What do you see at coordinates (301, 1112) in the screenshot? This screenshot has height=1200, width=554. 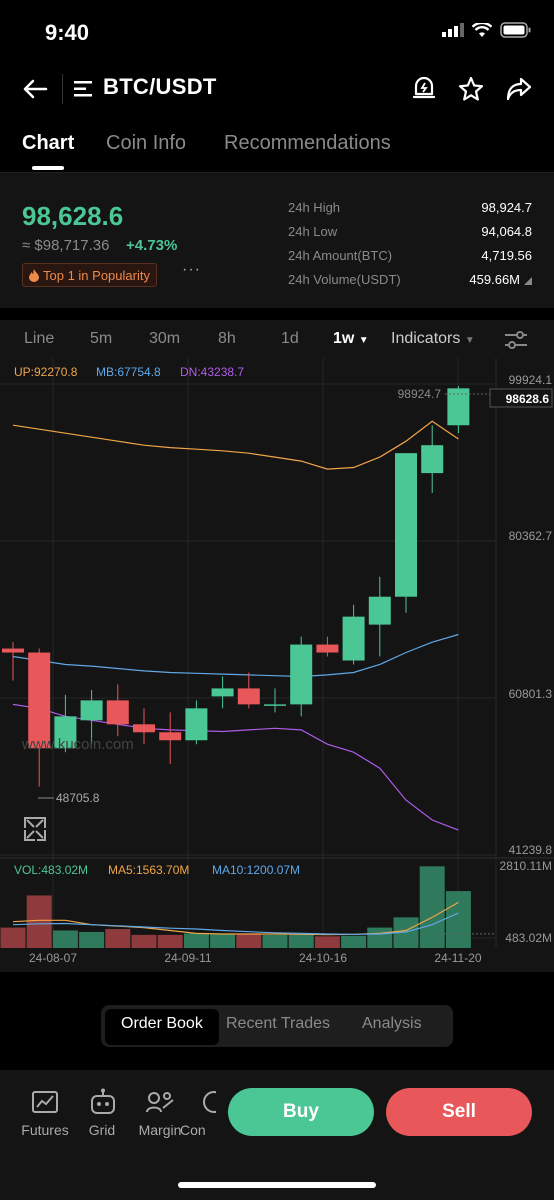 I see `buy-button: Buy` at bounding box center [301, 1112].